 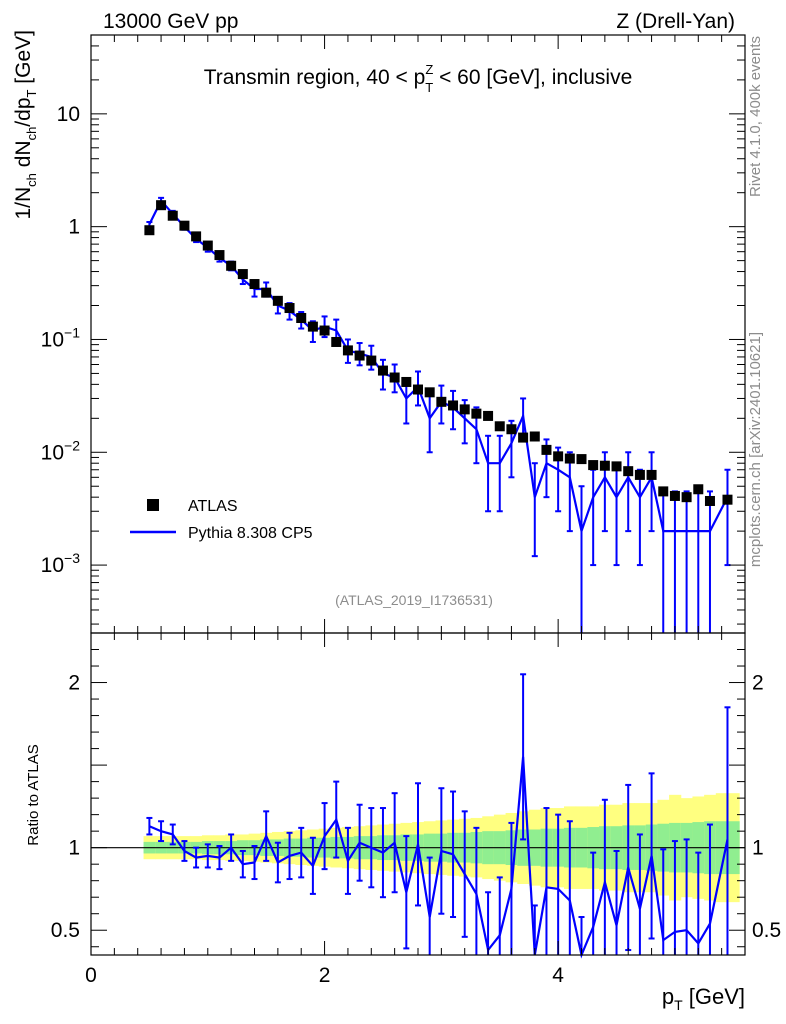 I want to click on x-axis-label: pT [GeV], so click(x=703, y=998).